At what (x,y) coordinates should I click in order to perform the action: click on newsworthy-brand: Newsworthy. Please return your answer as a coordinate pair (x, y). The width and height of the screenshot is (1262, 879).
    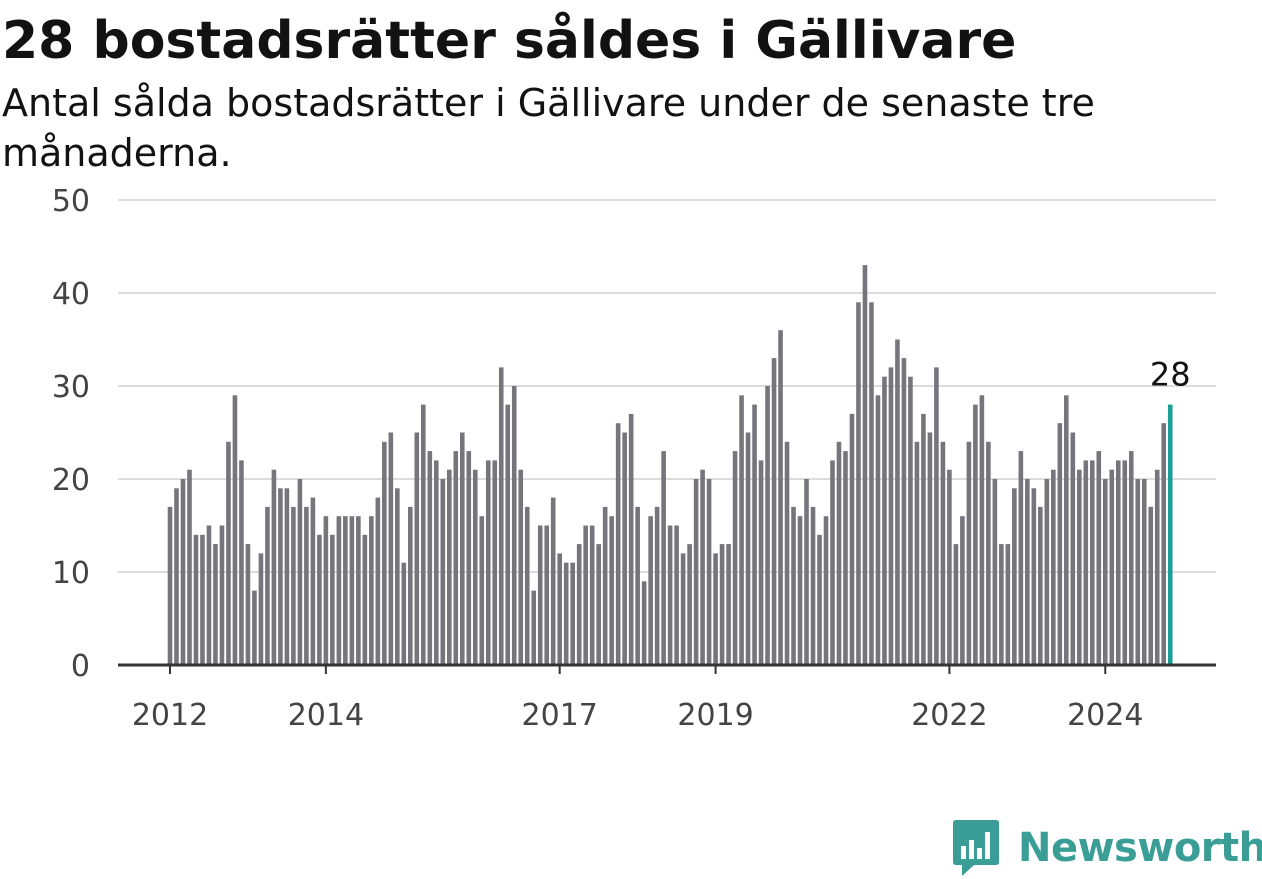
    Looking at the image, I should click on (1107, 848).